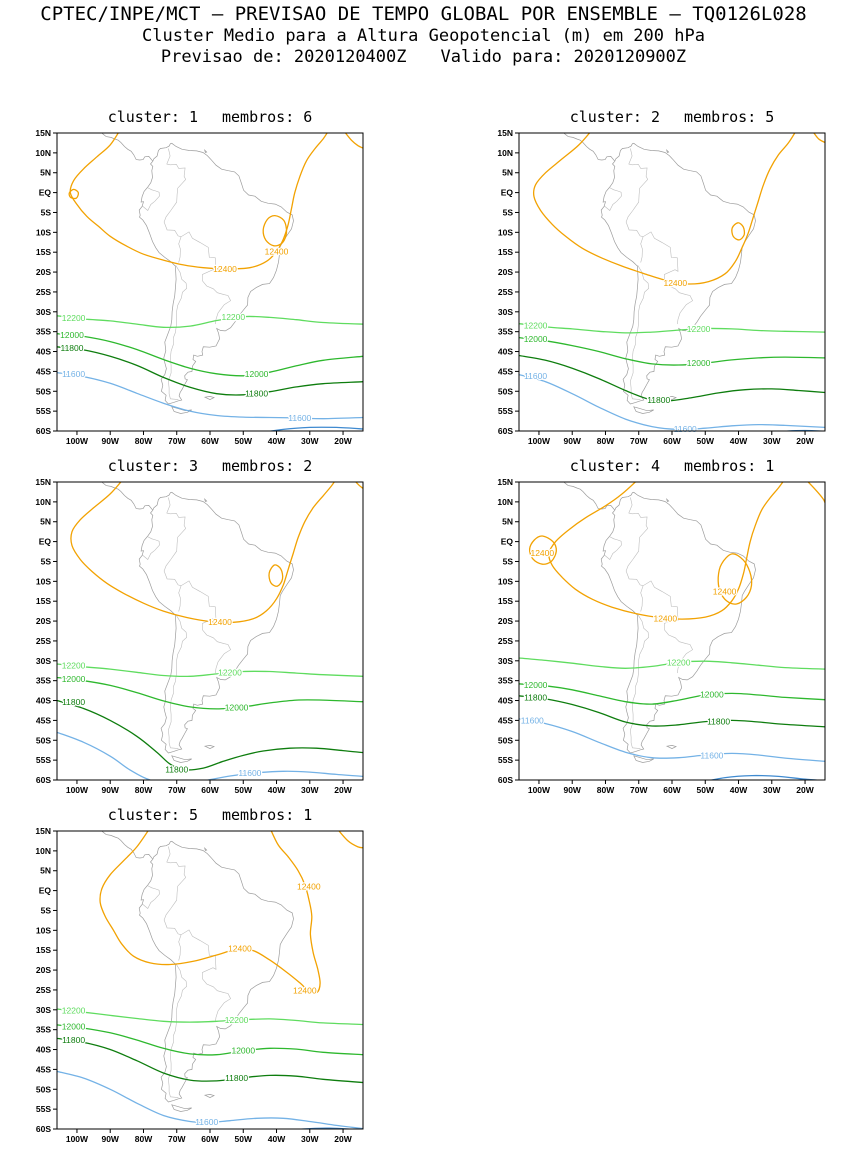 This screenshot has width=847, height=1157. What do you see at coordinates (505, 502) in the screenshot?
I see `lat-tick-label: 10N` at bounding box center [505, 502].